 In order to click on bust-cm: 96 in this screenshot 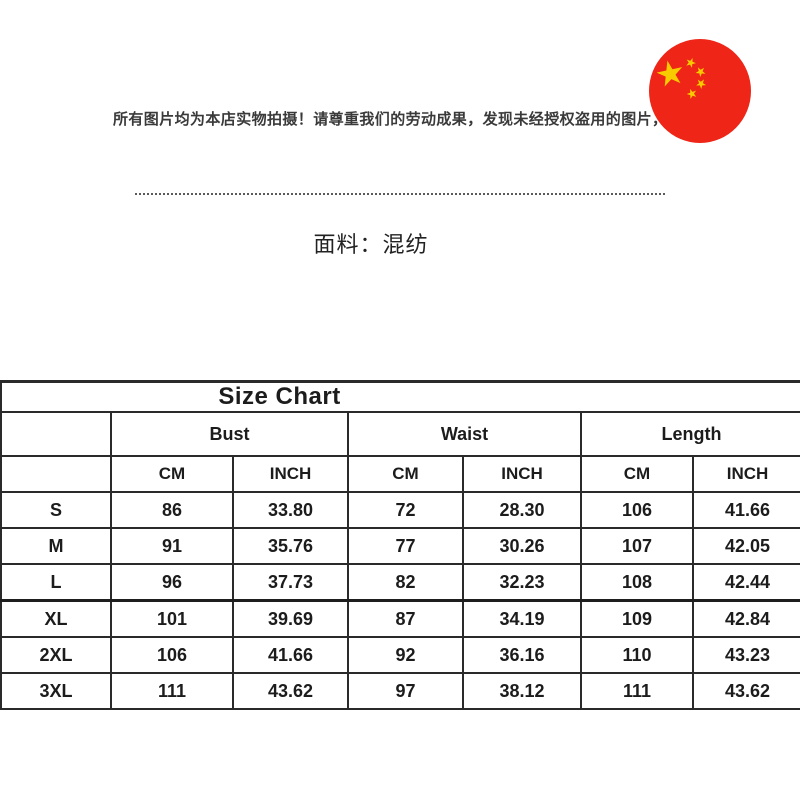, I will do `click(172, 582)`.